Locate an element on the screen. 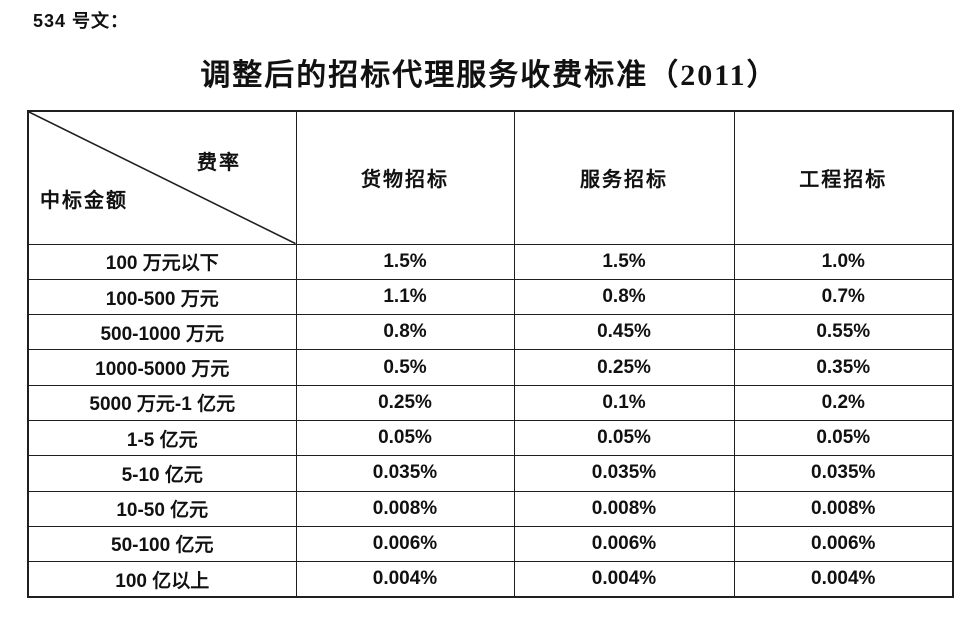 The width and height of the screenshot is (979, 629). row-label: 5000 万元-1 亿元 is located at coordinates (162, 403).